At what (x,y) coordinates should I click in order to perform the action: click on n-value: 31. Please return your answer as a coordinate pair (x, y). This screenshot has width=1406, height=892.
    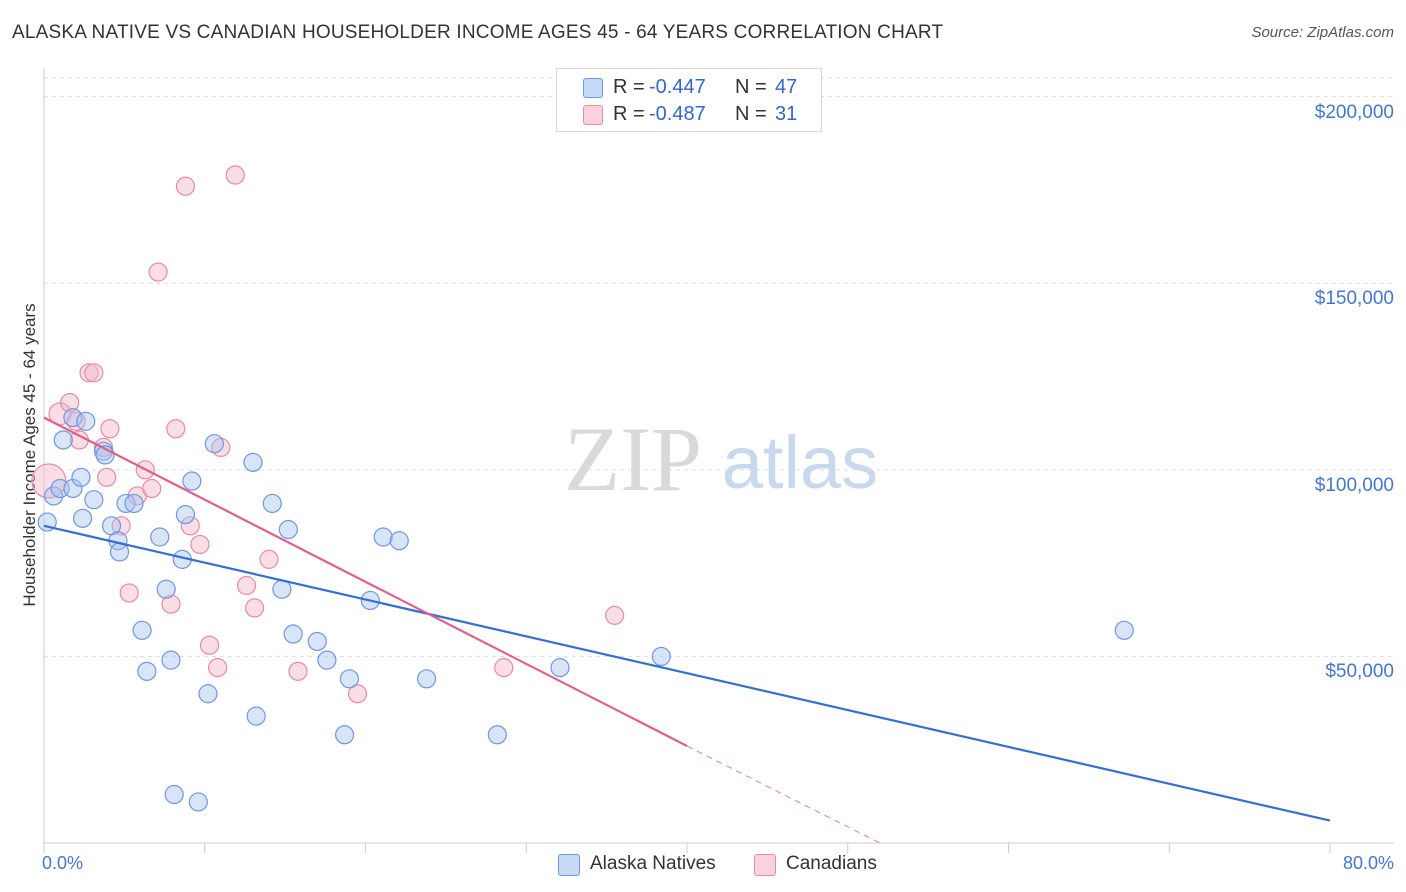
    Looking at the image, I should click on (786, 114).